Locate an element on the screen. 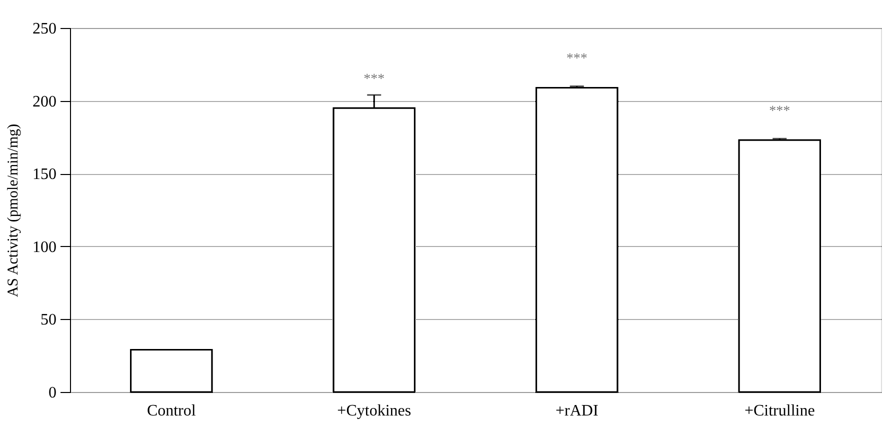 The width and height of the screenshot is (883, 423). x-tick-label: +Citrulline is located at coordinates (779, 411).